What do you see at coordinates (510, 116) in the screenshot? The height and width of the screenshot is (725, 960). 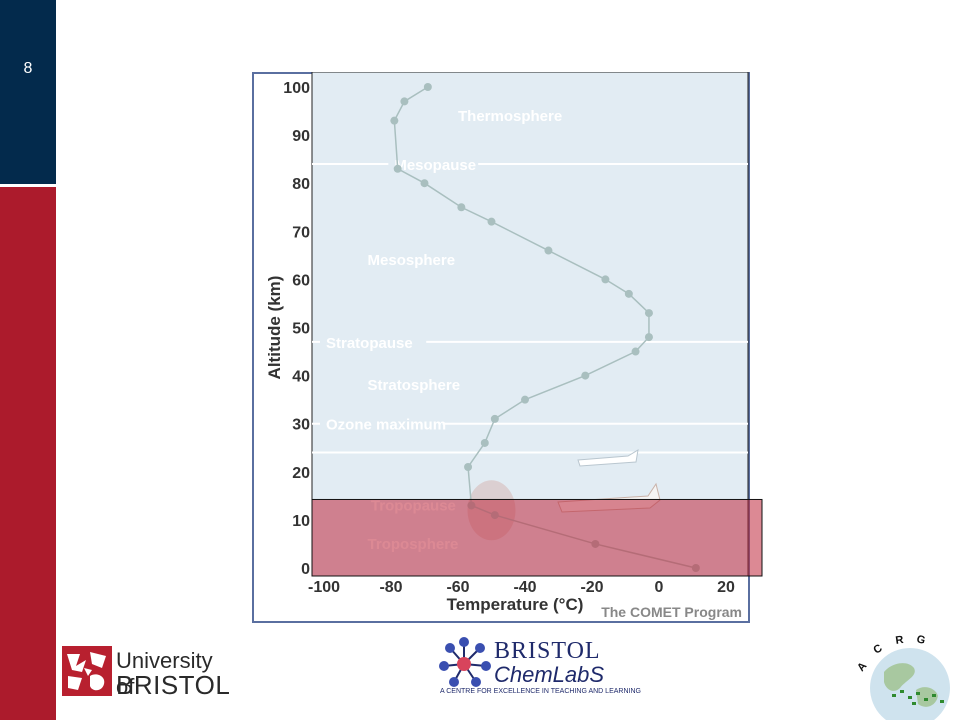 I see `region-label: Thermosphere` at bounding box center [510, 116].